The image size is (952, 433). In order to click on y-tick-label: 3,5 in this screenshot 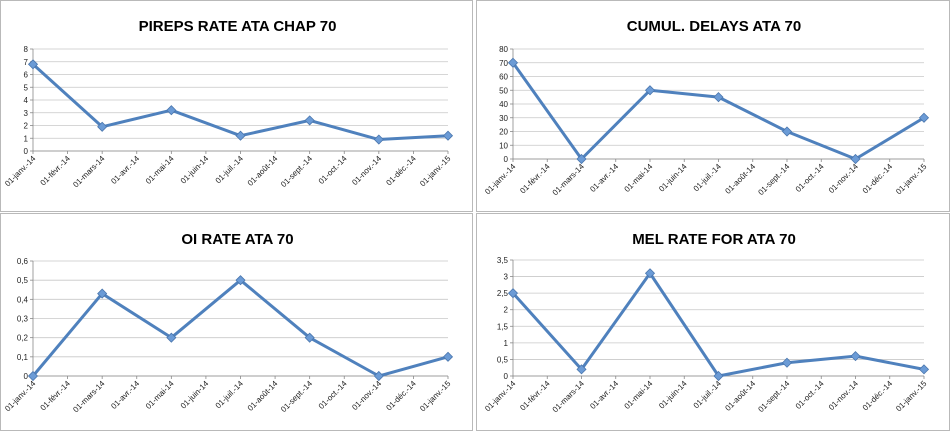, I will do `click(503, 260)`.